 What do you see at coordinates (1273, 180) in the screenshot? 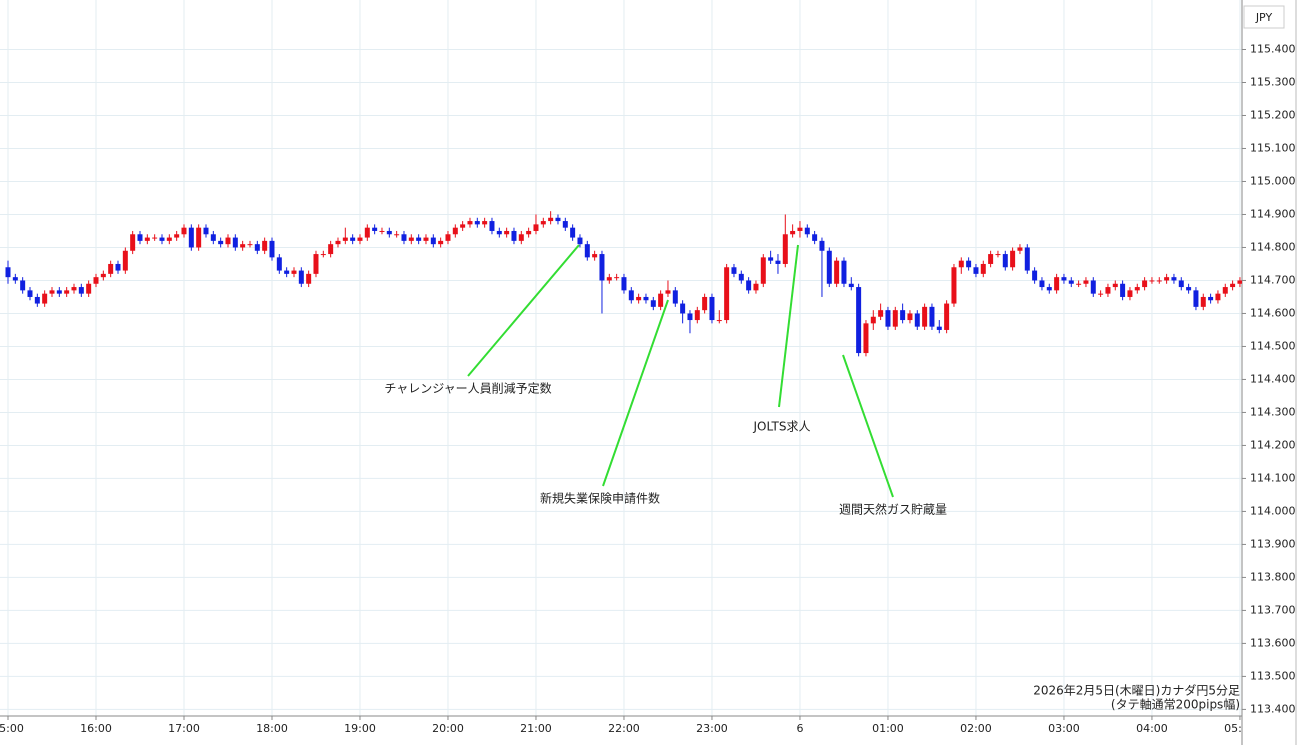
I see `y-tick-label: 115.000` at bounding box center [1273, 180].